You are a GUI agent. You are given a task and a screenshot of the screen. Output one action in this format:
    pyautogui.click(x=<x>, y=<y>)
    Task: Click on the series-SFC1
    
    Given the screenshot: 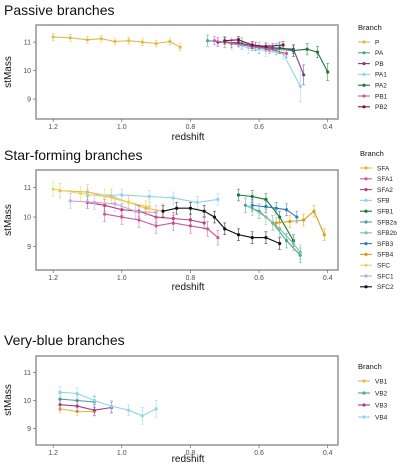 What is the action you would take?
    pyautogui.click(x=113, y=207)
    